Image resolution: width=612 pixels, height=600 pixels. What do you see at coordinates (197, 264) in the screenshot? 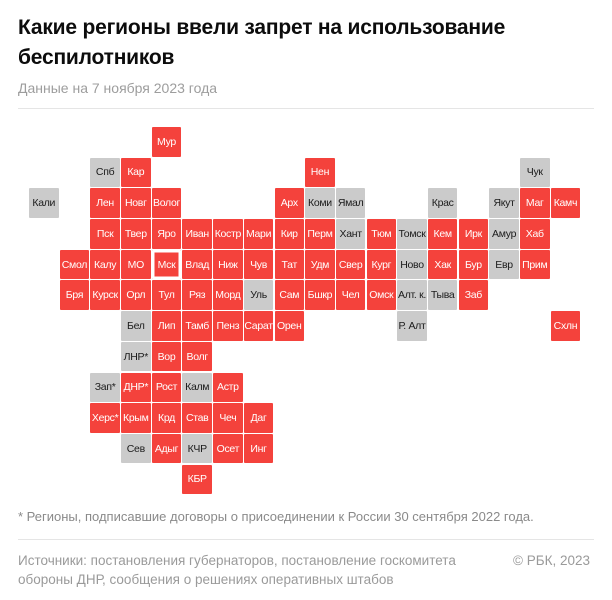
I see `region-tile: Влад` at bounding box center [197, 264].